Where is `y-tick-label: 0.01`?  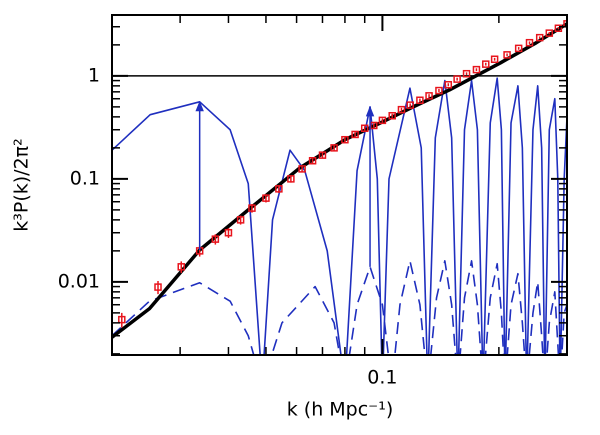
y-tick-label: 0.01 is located at coordinates (79, 281).